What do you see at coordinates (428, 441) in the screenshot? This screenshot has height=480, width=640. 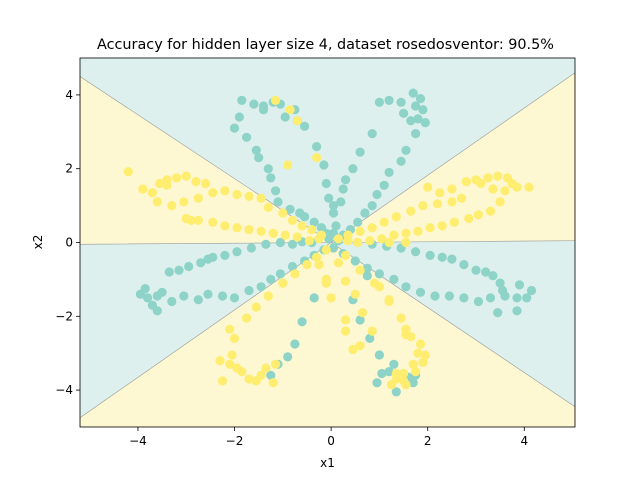 I see `x-tick-label: 2` at bounding box center [428, 441].